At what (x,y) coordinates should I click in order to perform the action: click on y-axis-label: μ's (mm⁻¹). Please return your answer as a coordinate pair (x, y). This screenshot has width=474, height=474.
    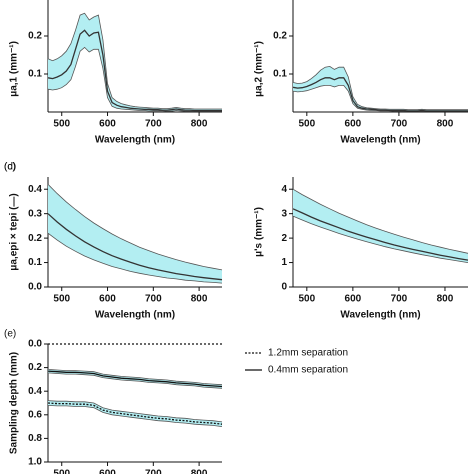
    Looking at the image, I should click on (259, 232).